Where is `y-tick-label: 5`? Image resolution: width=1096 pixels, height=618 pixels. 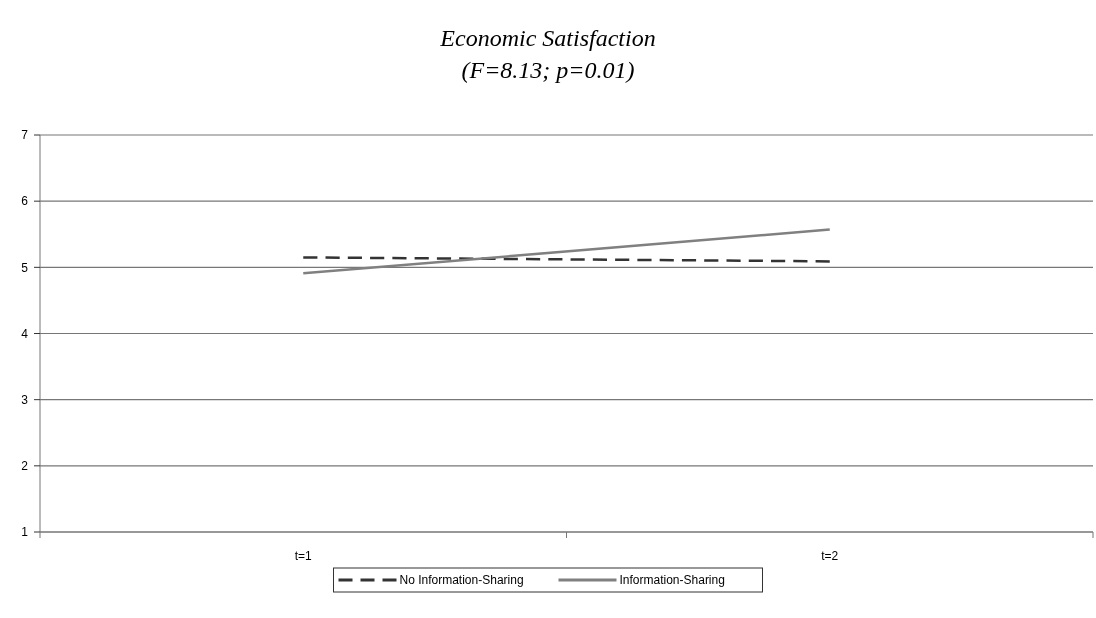 y-tick-label: 5 is located at coordinates (25, 267).